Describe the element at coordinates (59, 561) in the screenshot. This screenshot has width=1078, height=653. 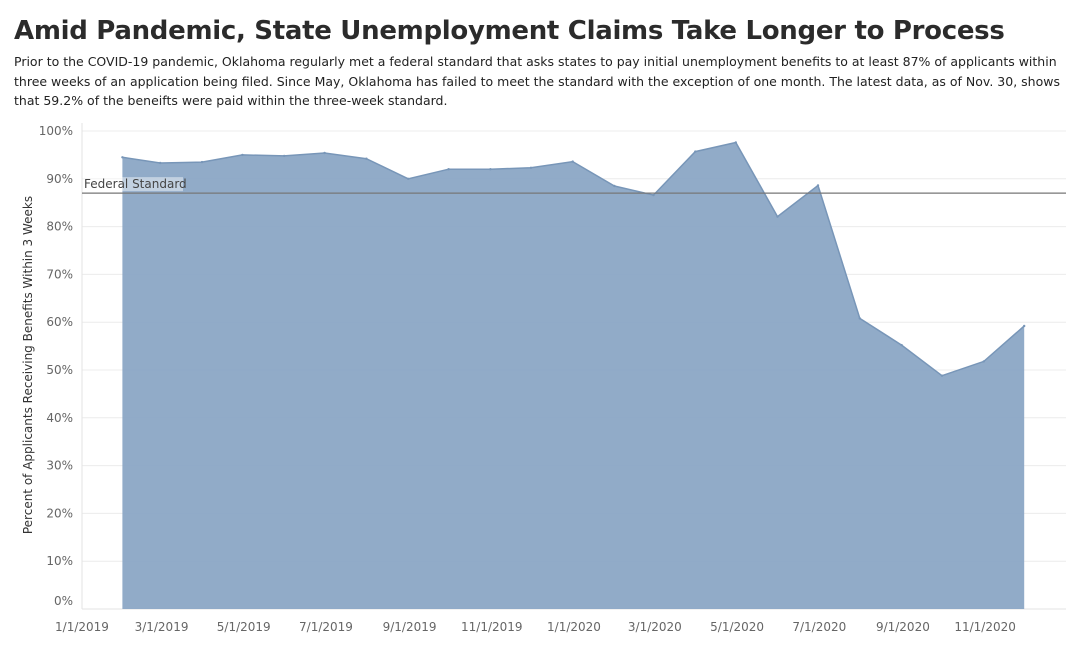
I see `y-tick-label: 10%` at that location.